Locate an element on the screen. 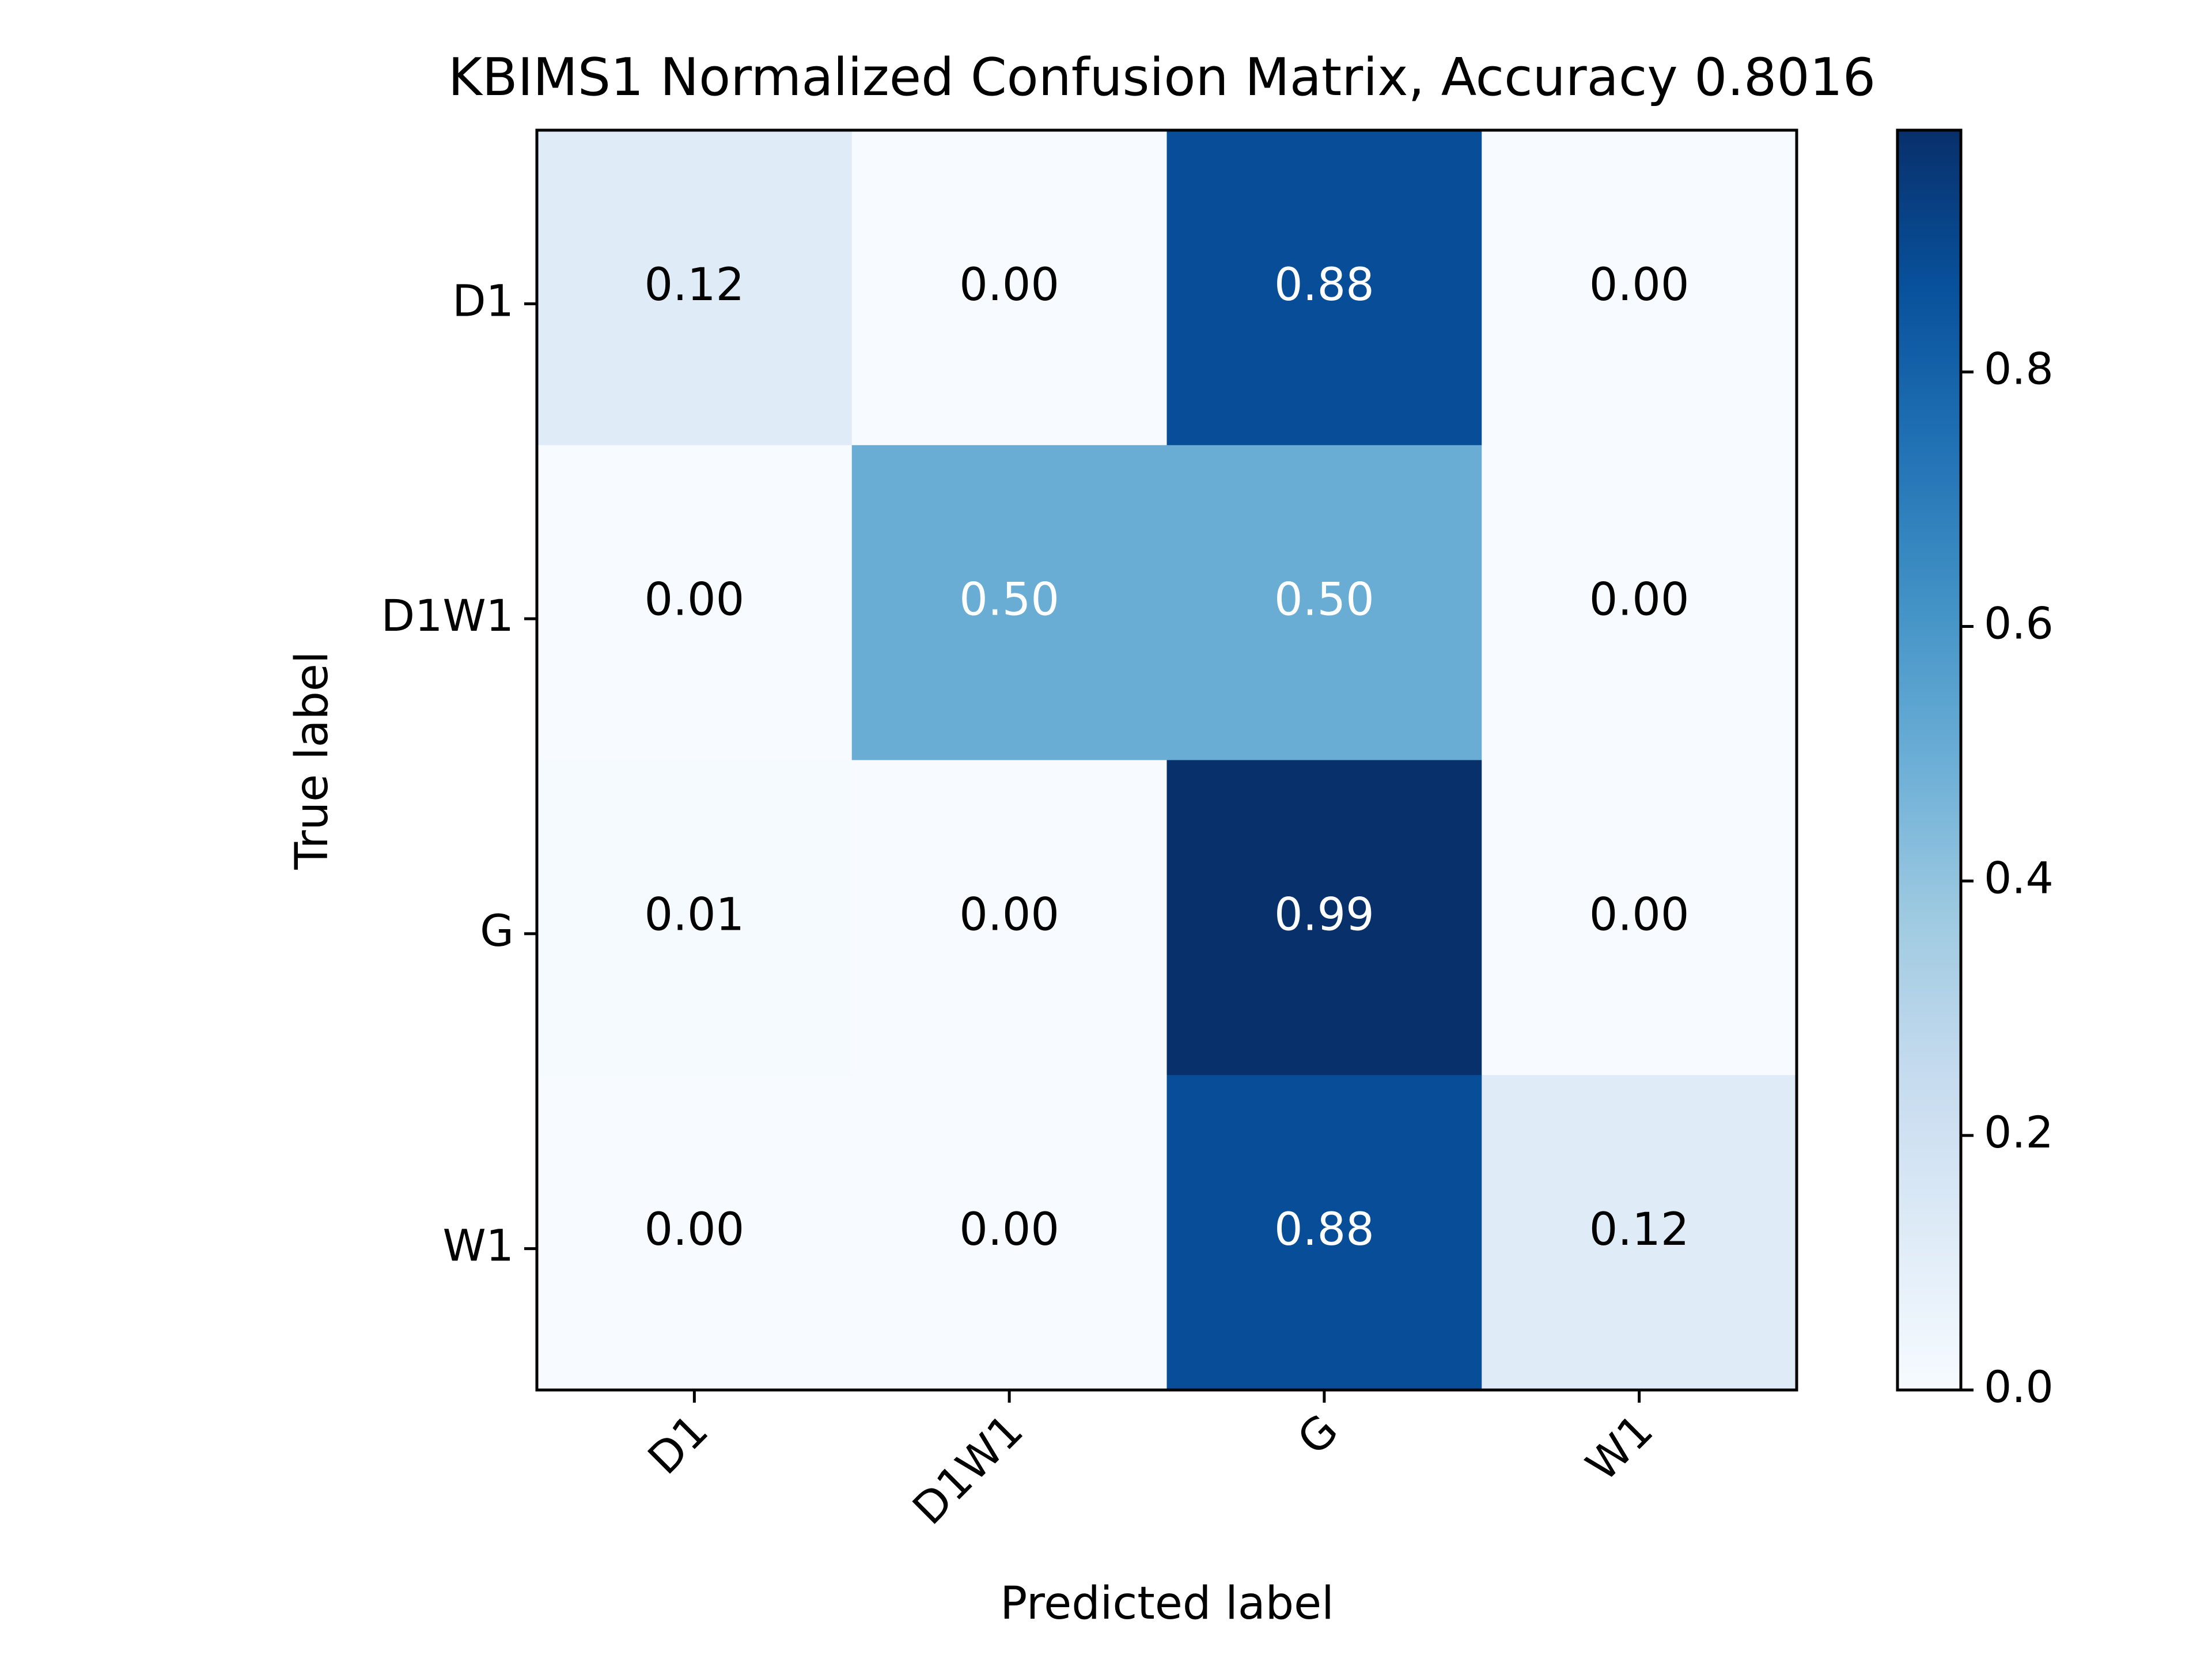 This screenshot has height=1659, width=2212. x-axis-ticks: D1 D1W1 G W1 is located at coordinates (1150, 1462).